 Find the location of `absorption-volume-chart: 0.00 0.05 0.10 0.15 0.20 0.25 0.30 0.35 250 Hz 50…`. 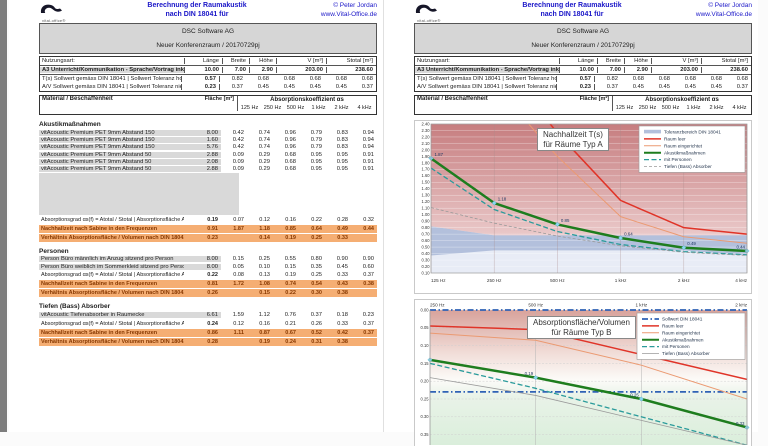

absorption-volume-chart: 0.00 0.05 0.10 0.15 0.20 0.25 0.30 0.35 250 Hz 50… is located at coordinates (583, 372).